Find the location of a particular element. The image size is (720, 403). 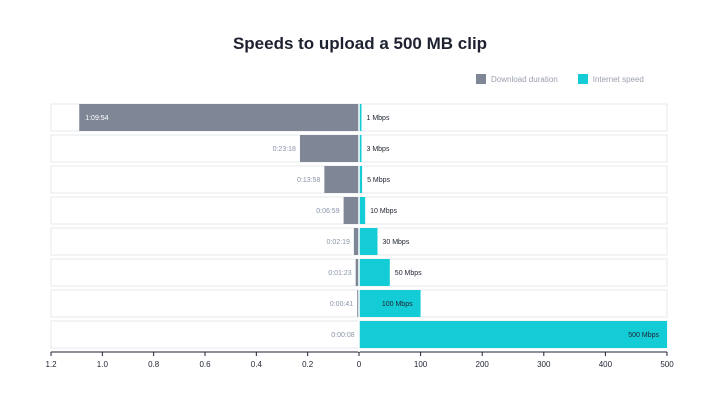

speed-bar-10-mbps is located at coordinates (362, 210).